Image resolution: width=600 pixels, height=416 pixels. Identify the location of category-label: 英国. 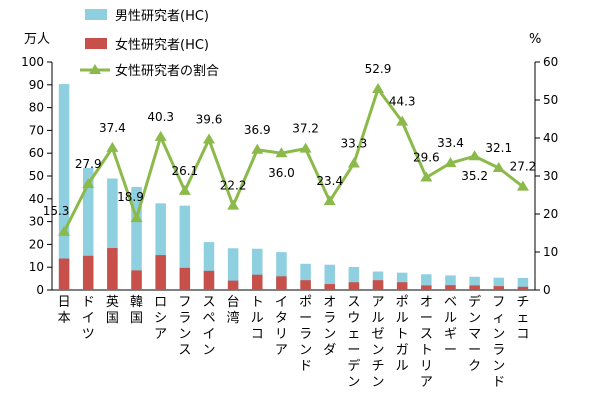
(112, 310).